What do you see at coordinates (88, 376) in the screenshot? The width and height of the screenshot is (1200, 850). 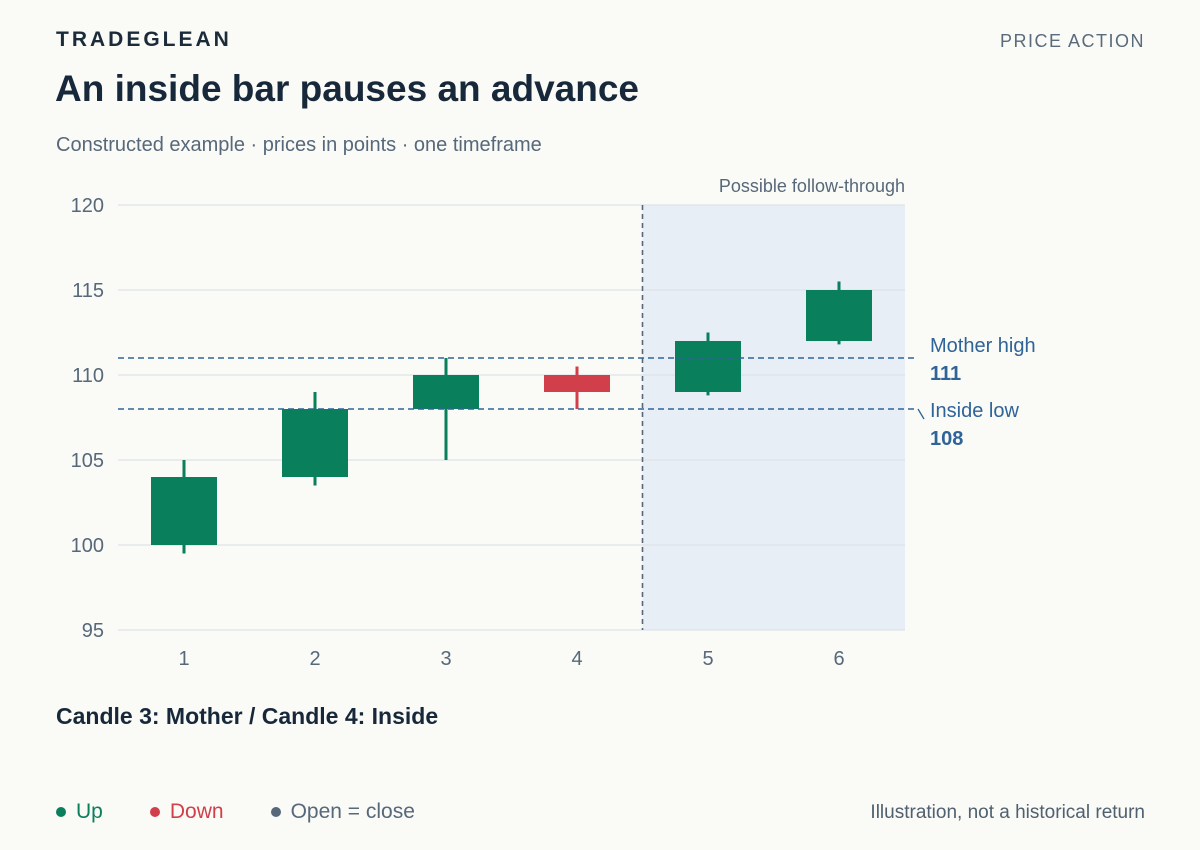 I see `y-tick-label: 110` at bounding box center [88, 376].